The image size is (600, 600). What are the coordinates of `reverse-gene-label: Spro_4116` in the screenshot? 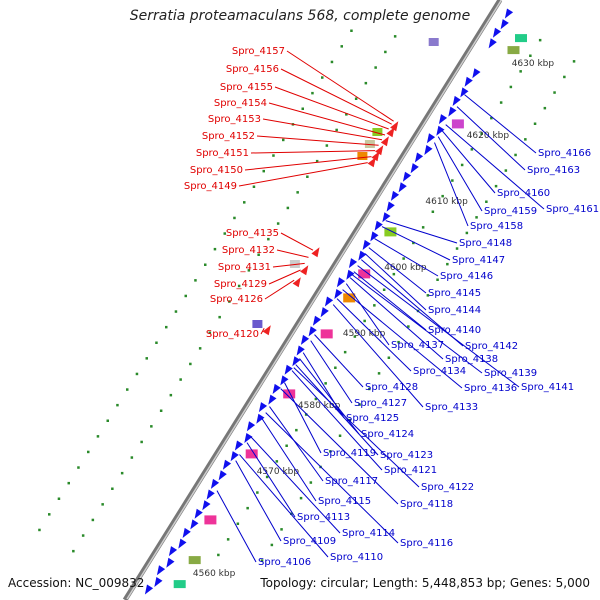 It's located at (426, 543).